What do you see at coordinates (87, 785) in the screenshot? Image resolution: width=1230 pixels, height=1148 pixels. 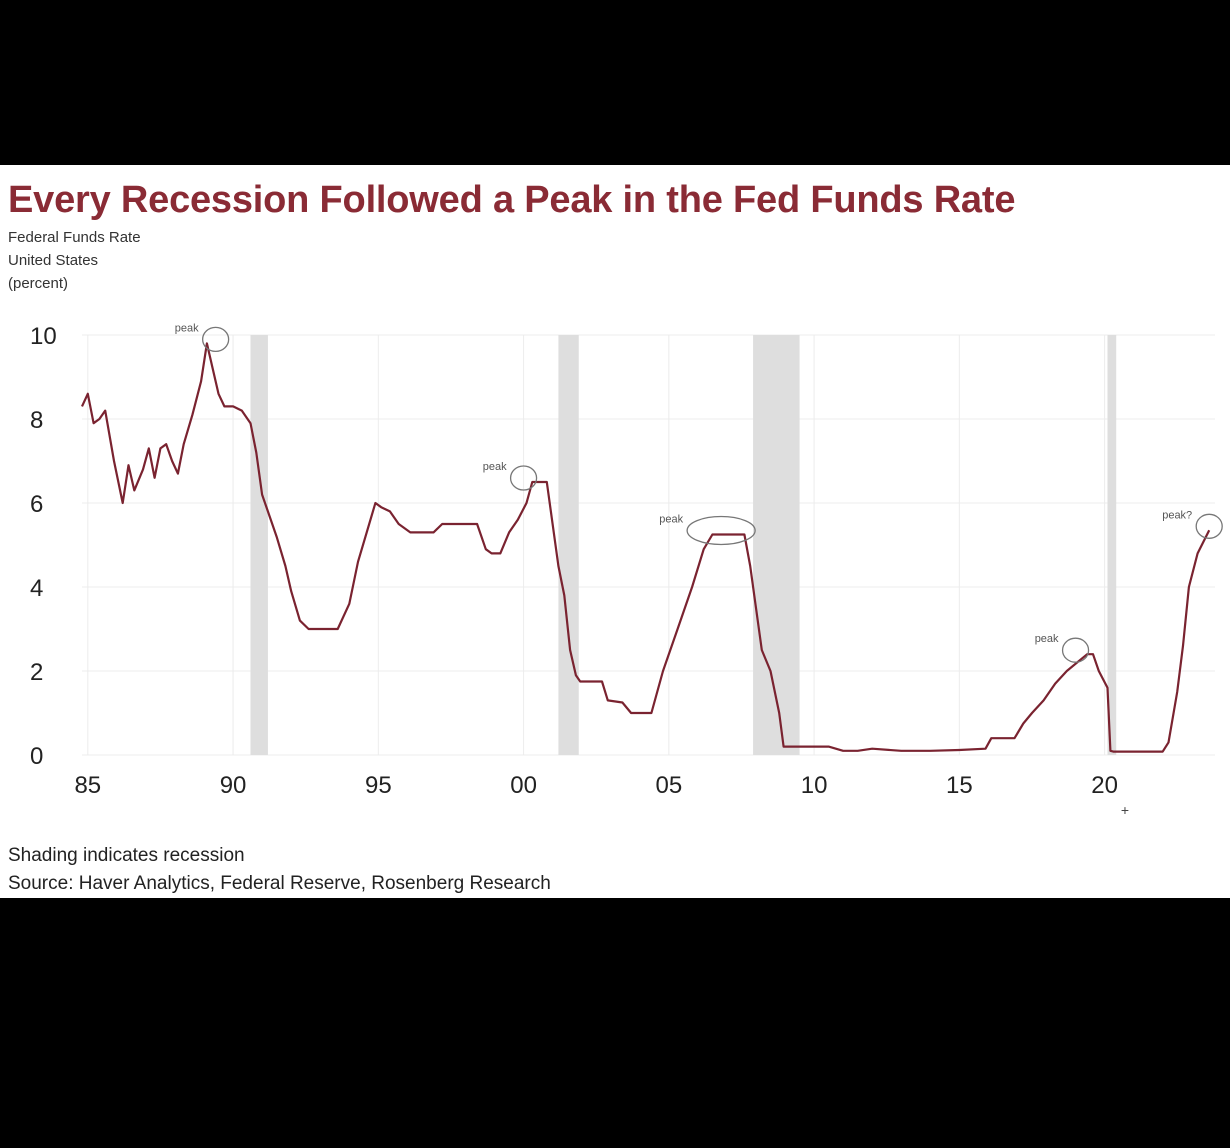 I see `x-tick-label: 85` at bounding box center [87, 785].